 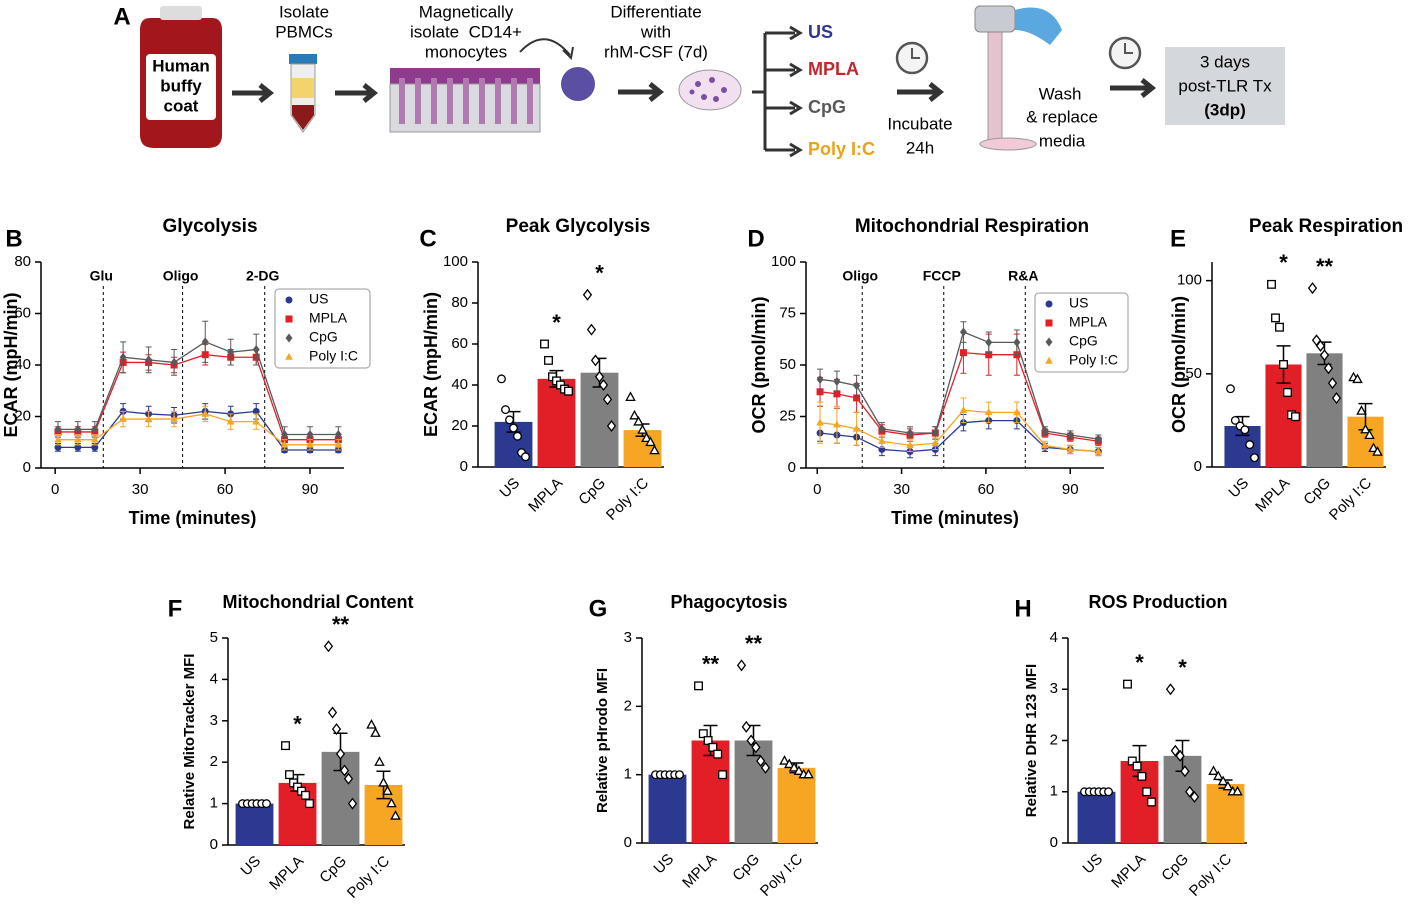 I want to click on dish, so click(x=710, y=90).